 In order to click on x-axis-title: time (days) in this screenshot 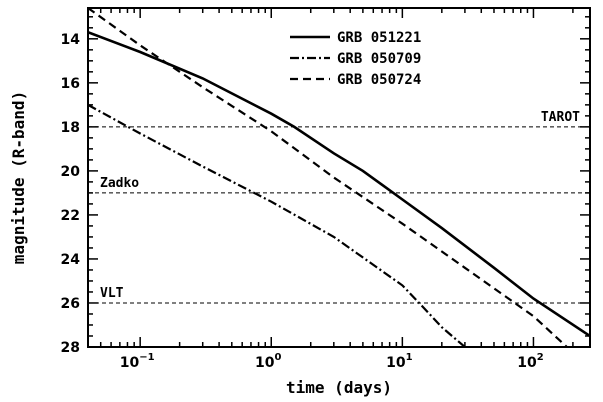, I will do `click(339, 387)`.